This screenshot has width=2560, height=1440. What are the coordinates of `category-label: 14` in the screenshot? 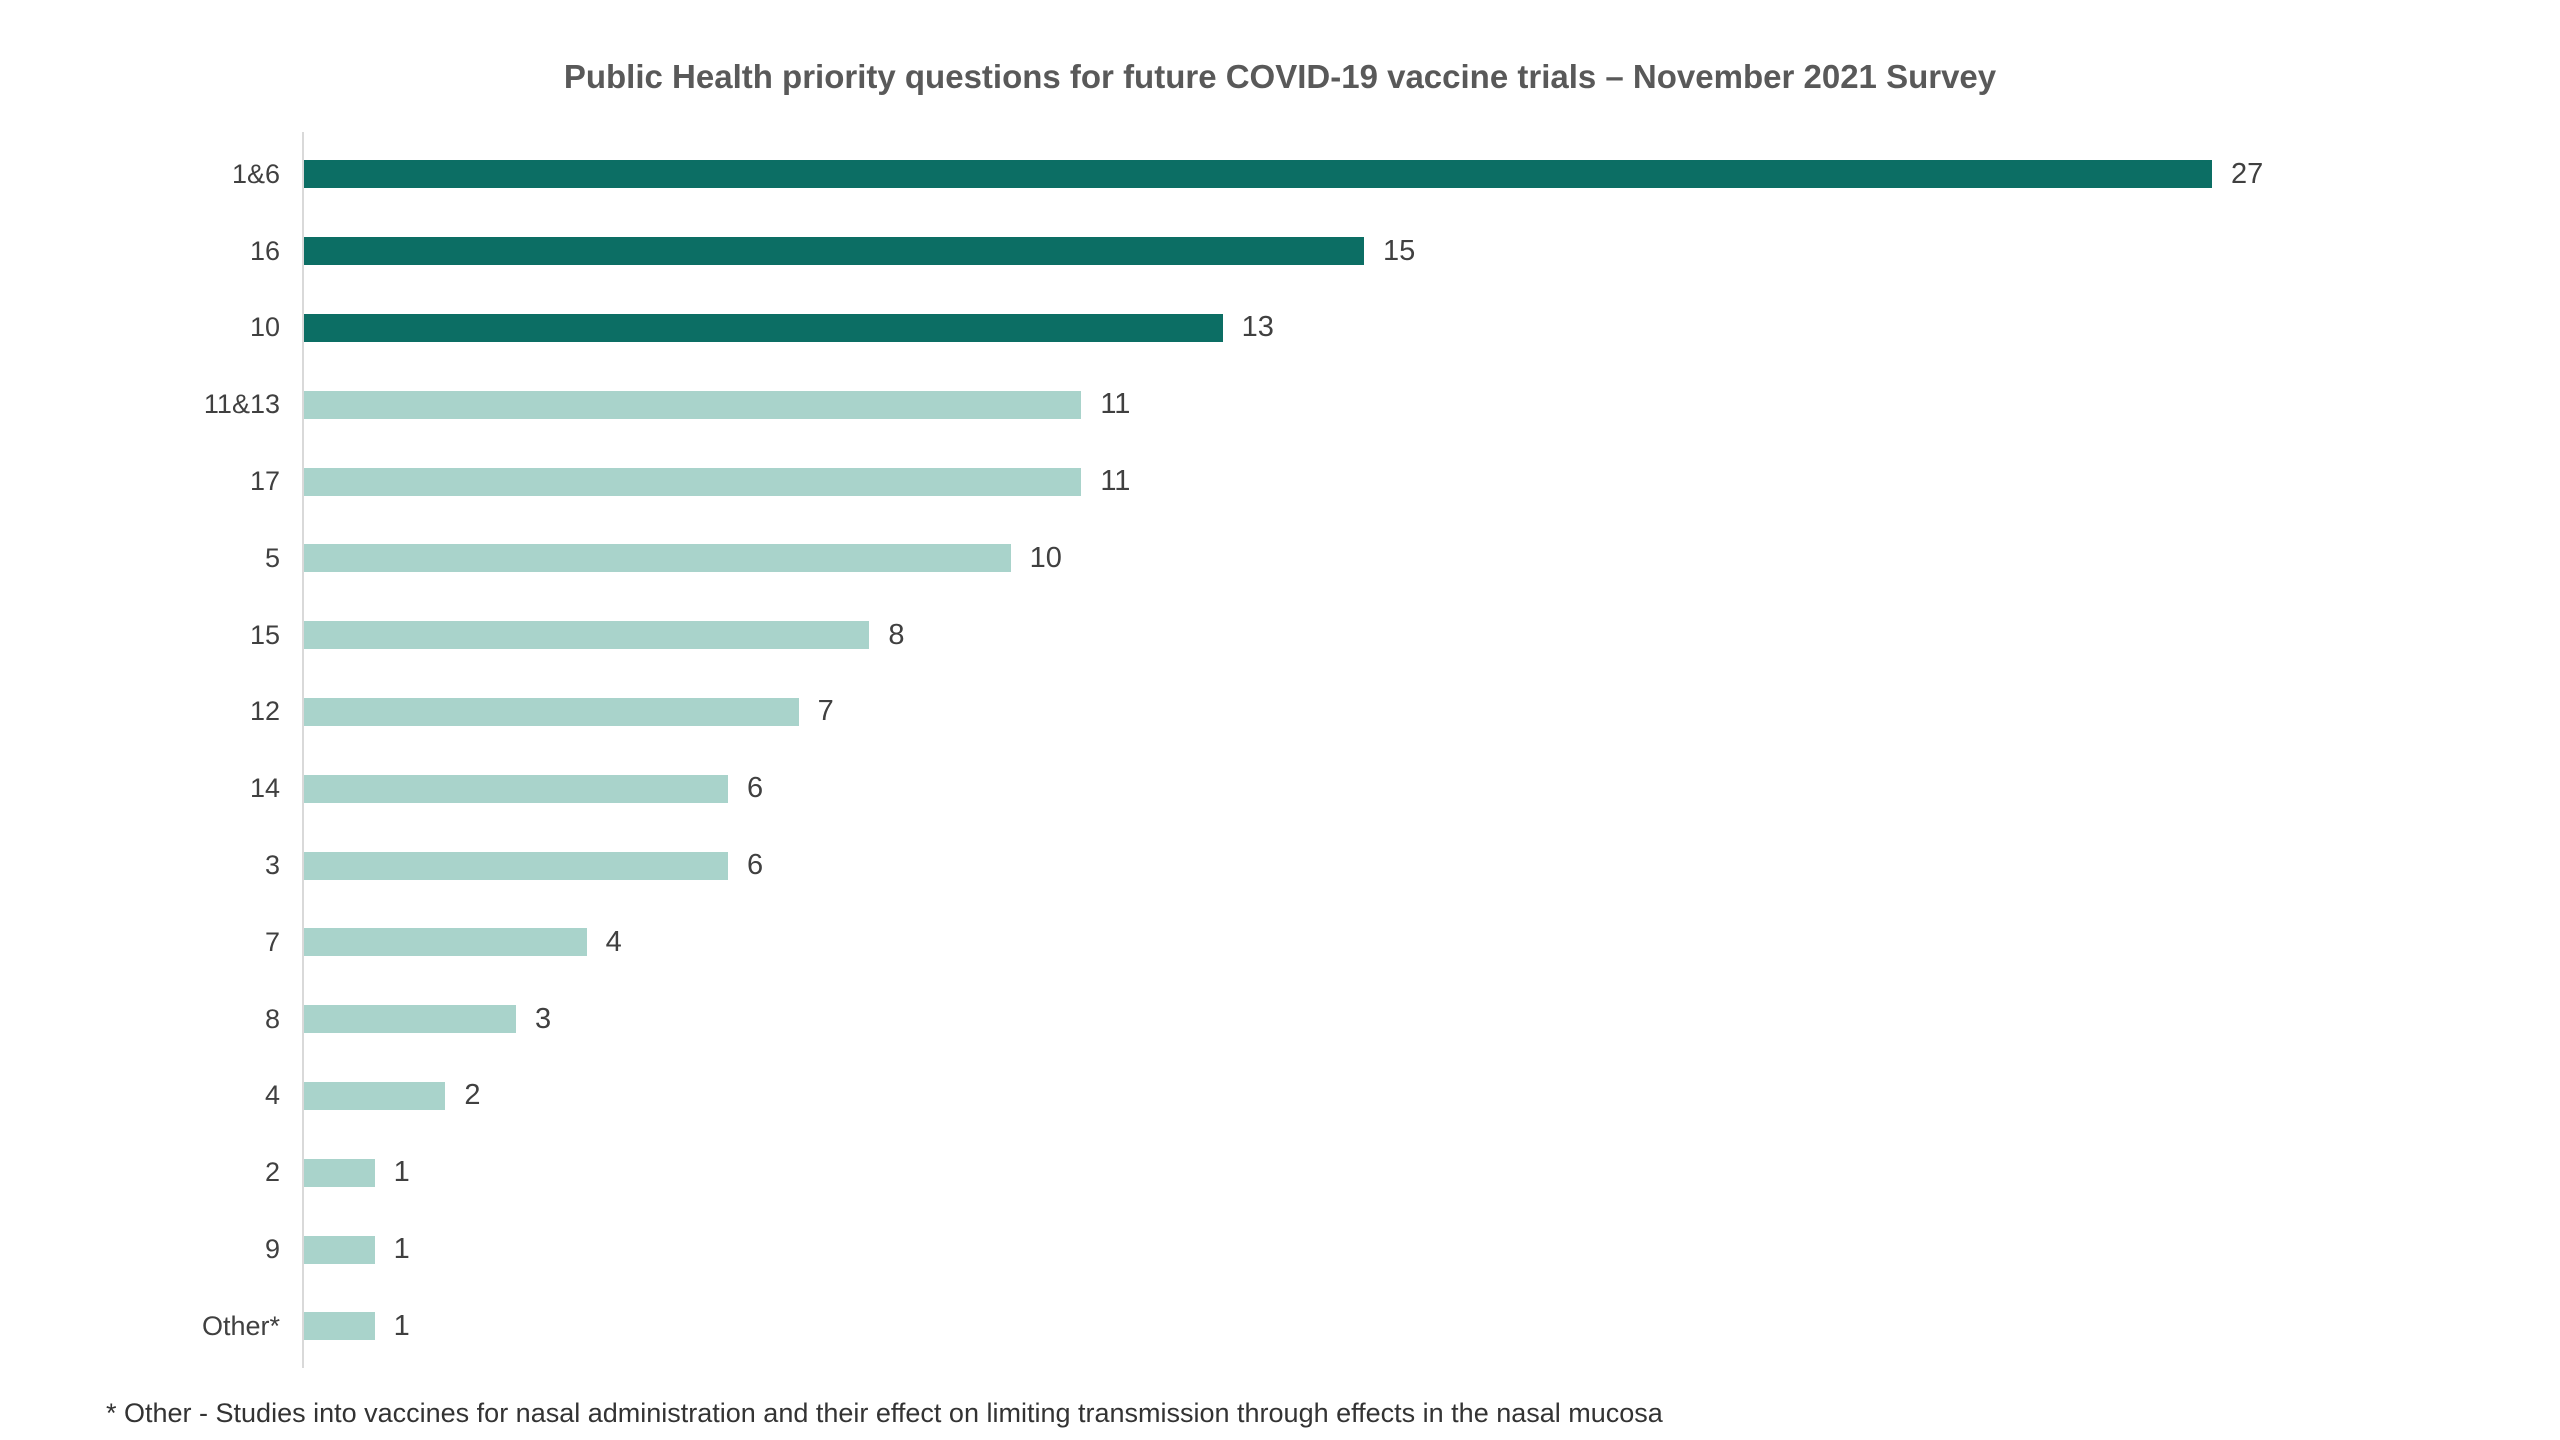 It's located at (264, 788).